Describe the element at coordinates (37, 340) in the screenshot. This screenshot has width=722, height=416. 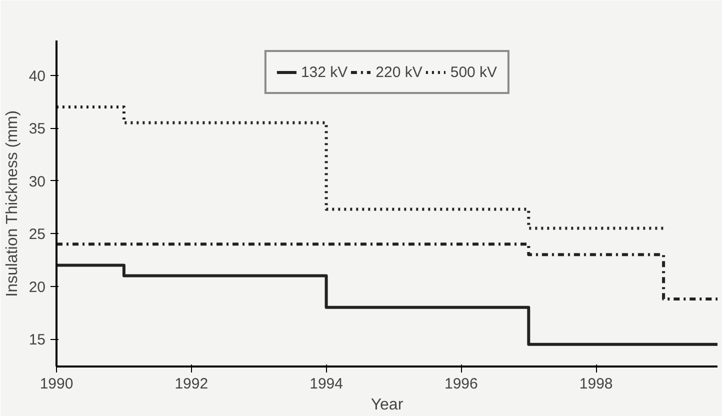
I see `y-tick-label: 15` at that location.